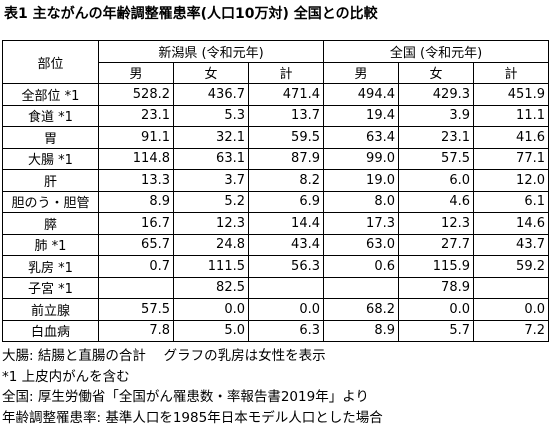 The image size is (554, 430). I want to click on value-cell: 114.8, so click(136, 158).